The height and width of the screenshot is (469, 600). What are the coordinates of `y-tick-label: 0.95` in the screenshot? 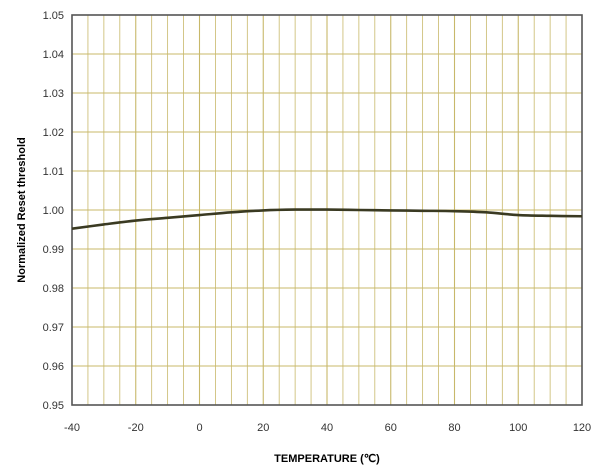 It's located at (53, 406).